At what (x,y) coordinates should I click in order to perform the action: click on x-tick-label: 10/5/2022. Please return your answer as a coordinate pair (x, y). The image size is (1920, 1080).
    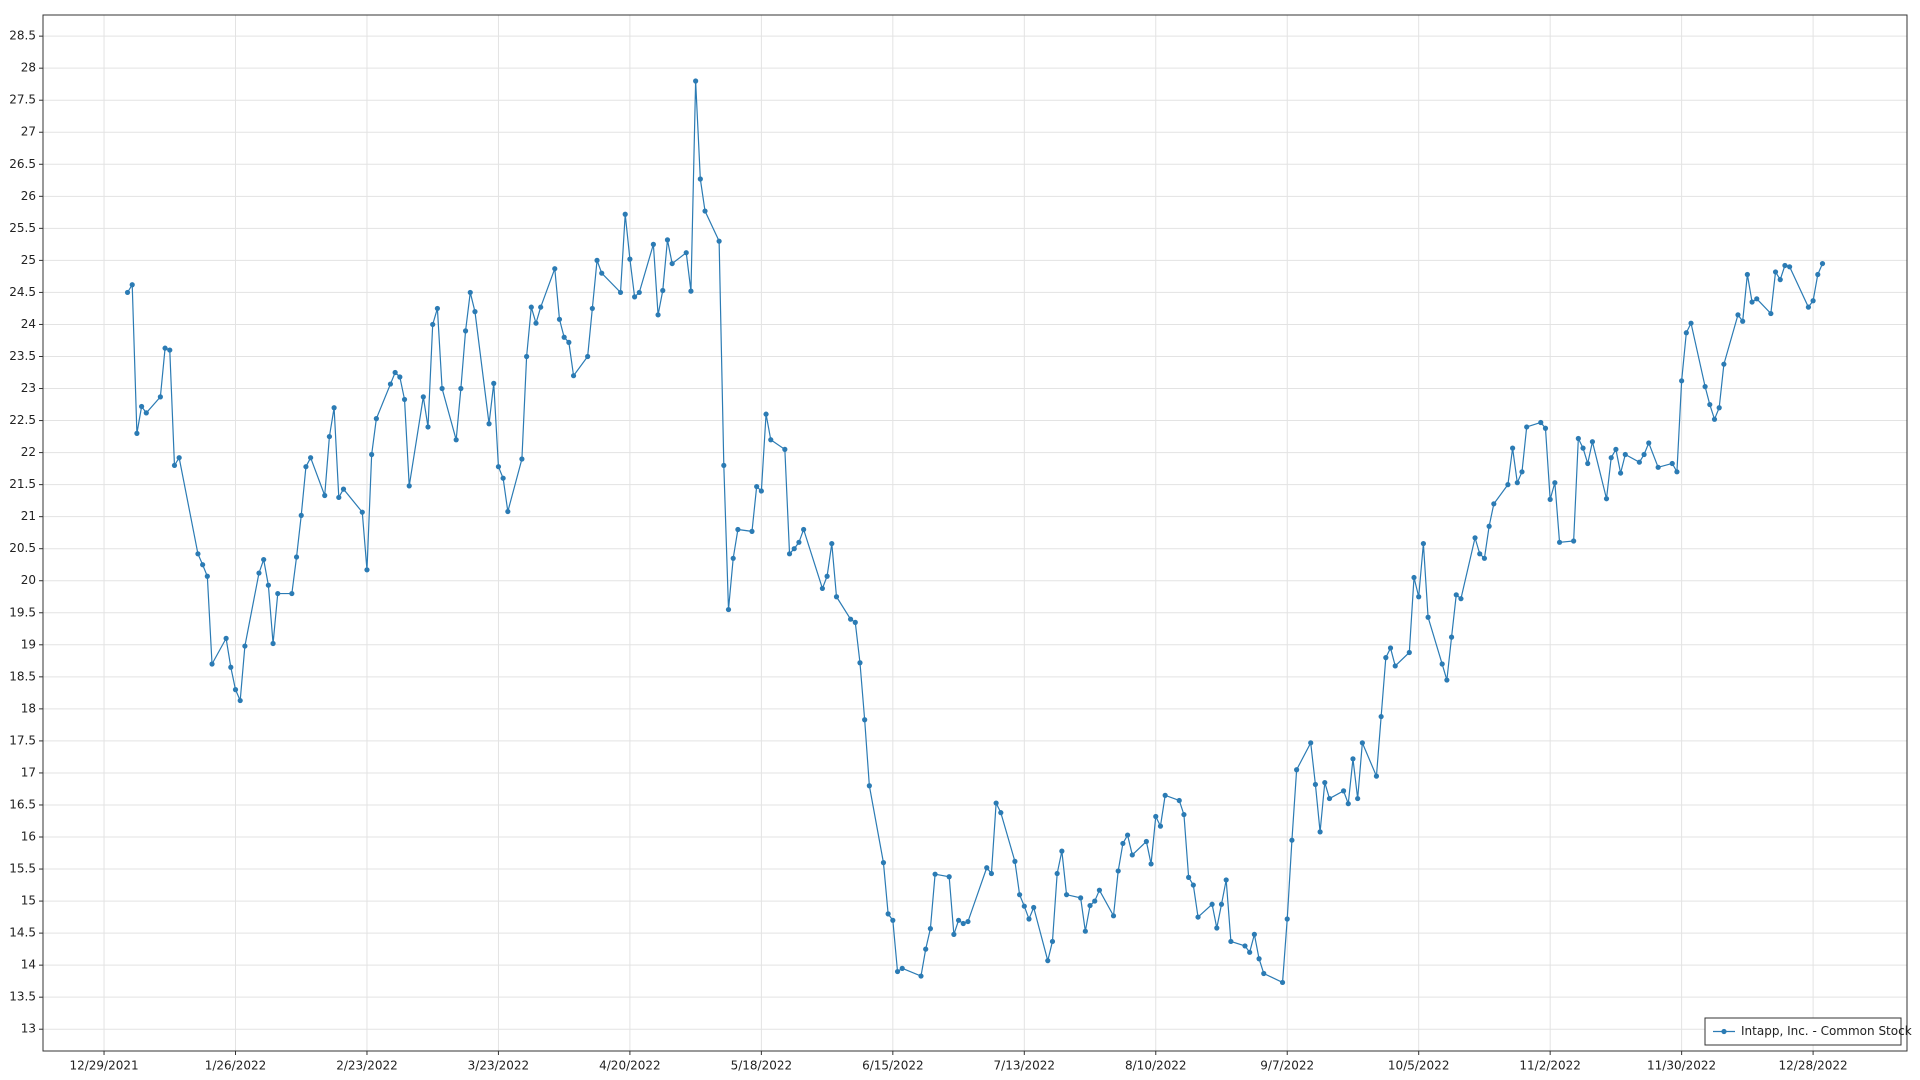
    Looking at the image, I should click on (1419, 1066).